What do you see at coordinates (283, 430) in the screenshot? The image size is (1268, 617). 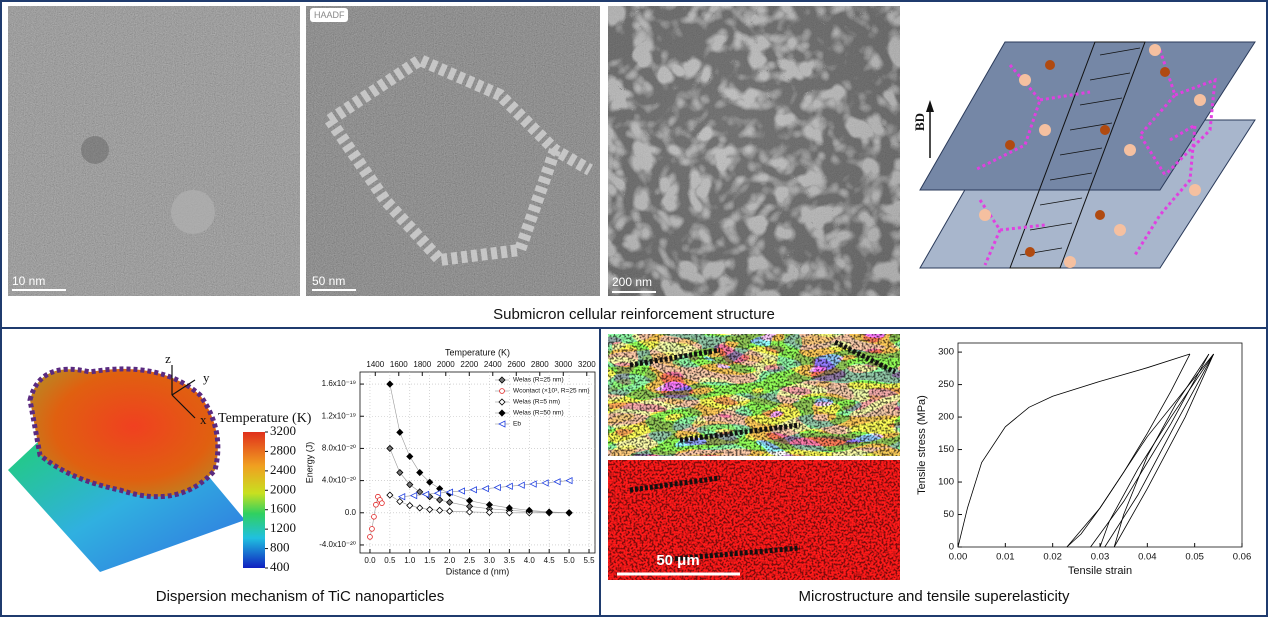 I see `colorbar-tick-label: 3200` at bounding box center [283, 430].